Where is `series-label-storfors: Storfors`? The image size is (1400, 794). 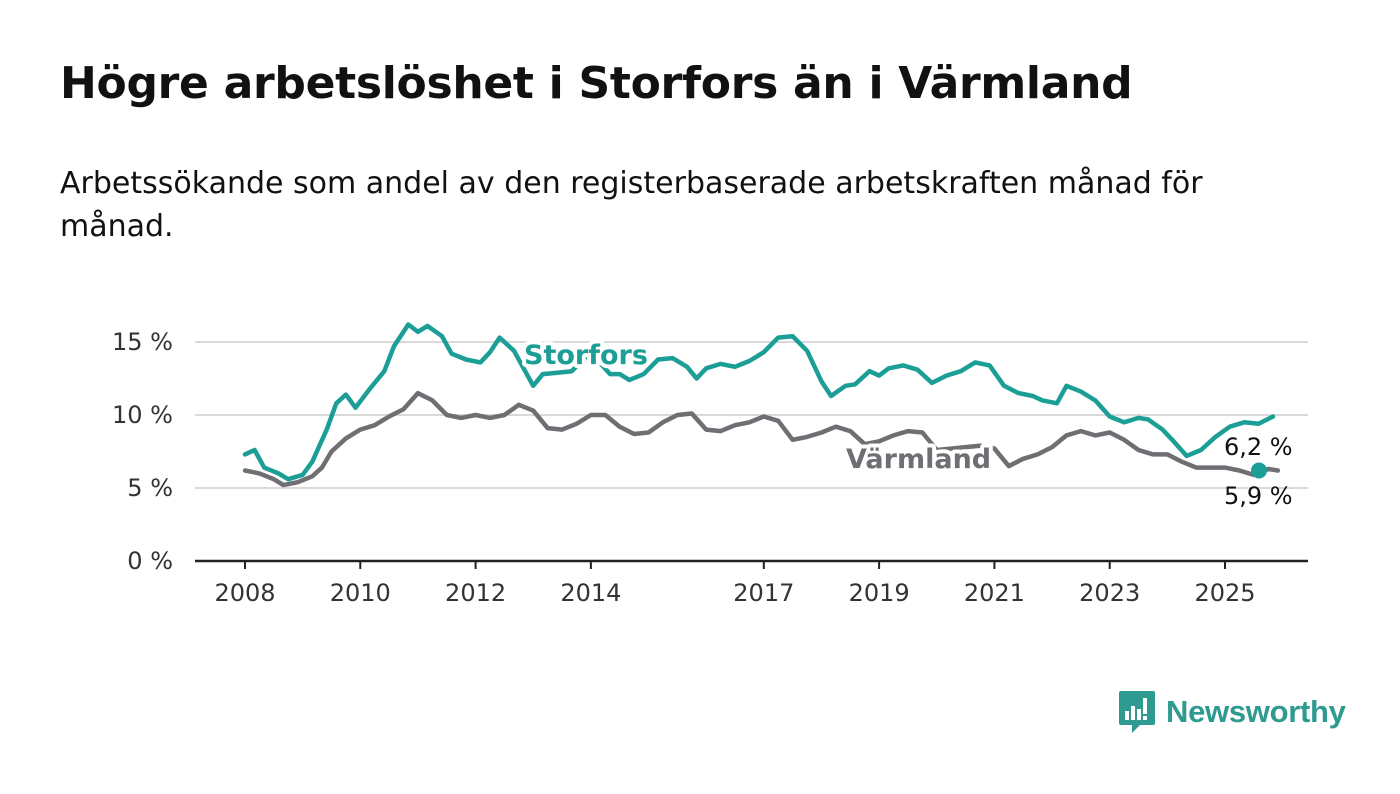
series-label-storfors: Storfors is located at coordinates (586, 355).